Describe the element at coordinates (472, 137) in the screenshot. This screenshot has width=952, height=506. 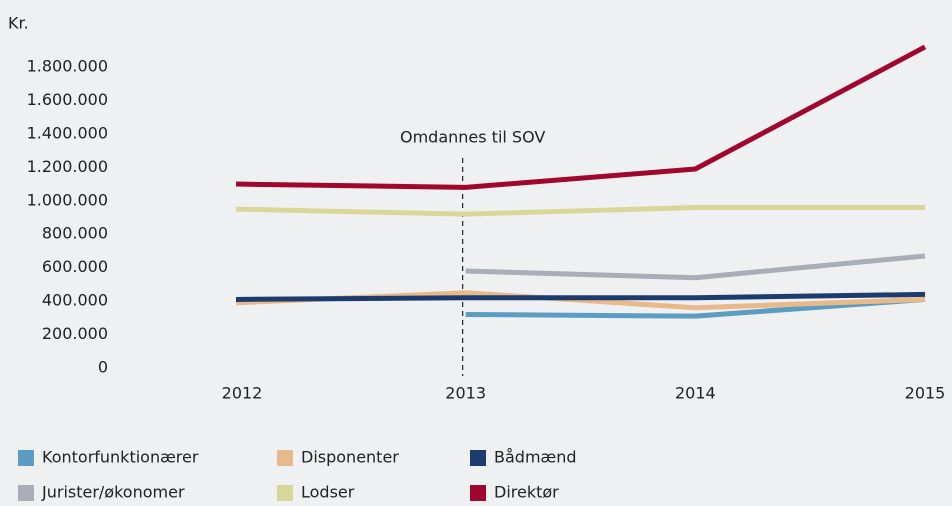
I see `annotation: Omdannes til SOV` at that location.